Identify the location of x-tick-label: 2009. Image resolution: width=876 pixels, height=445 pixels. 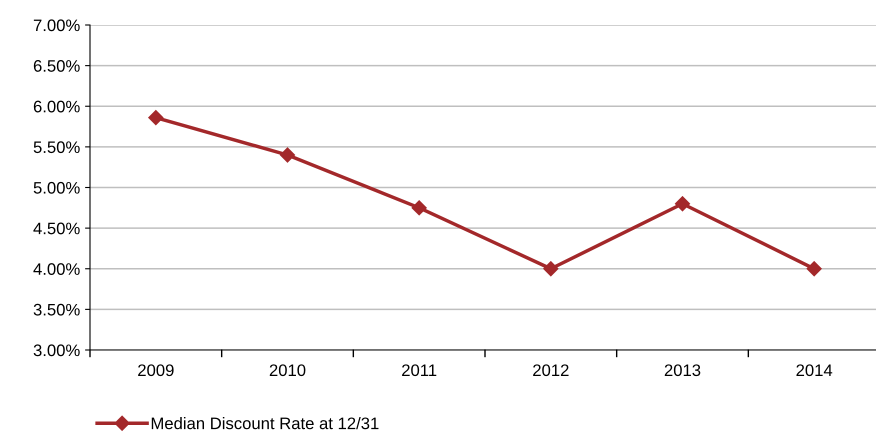
(156, 370).